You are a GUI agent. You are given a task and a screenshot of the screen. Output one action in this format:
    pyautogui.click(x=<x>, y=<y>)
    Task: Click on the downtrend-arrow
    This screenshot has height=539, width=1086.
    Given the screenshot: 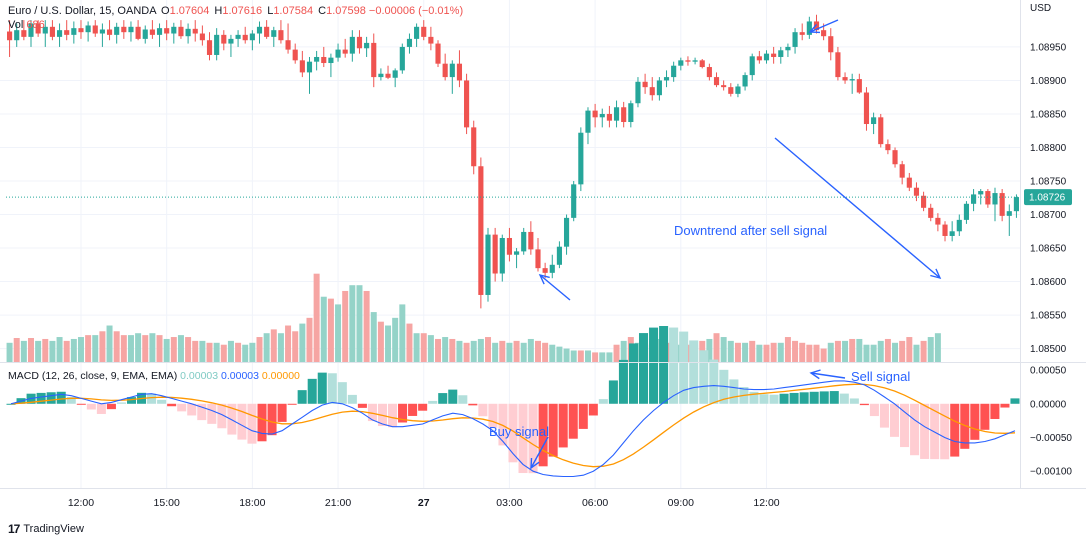 What is the action you would take?
    pyautogui.click(x=857, y=208)
    